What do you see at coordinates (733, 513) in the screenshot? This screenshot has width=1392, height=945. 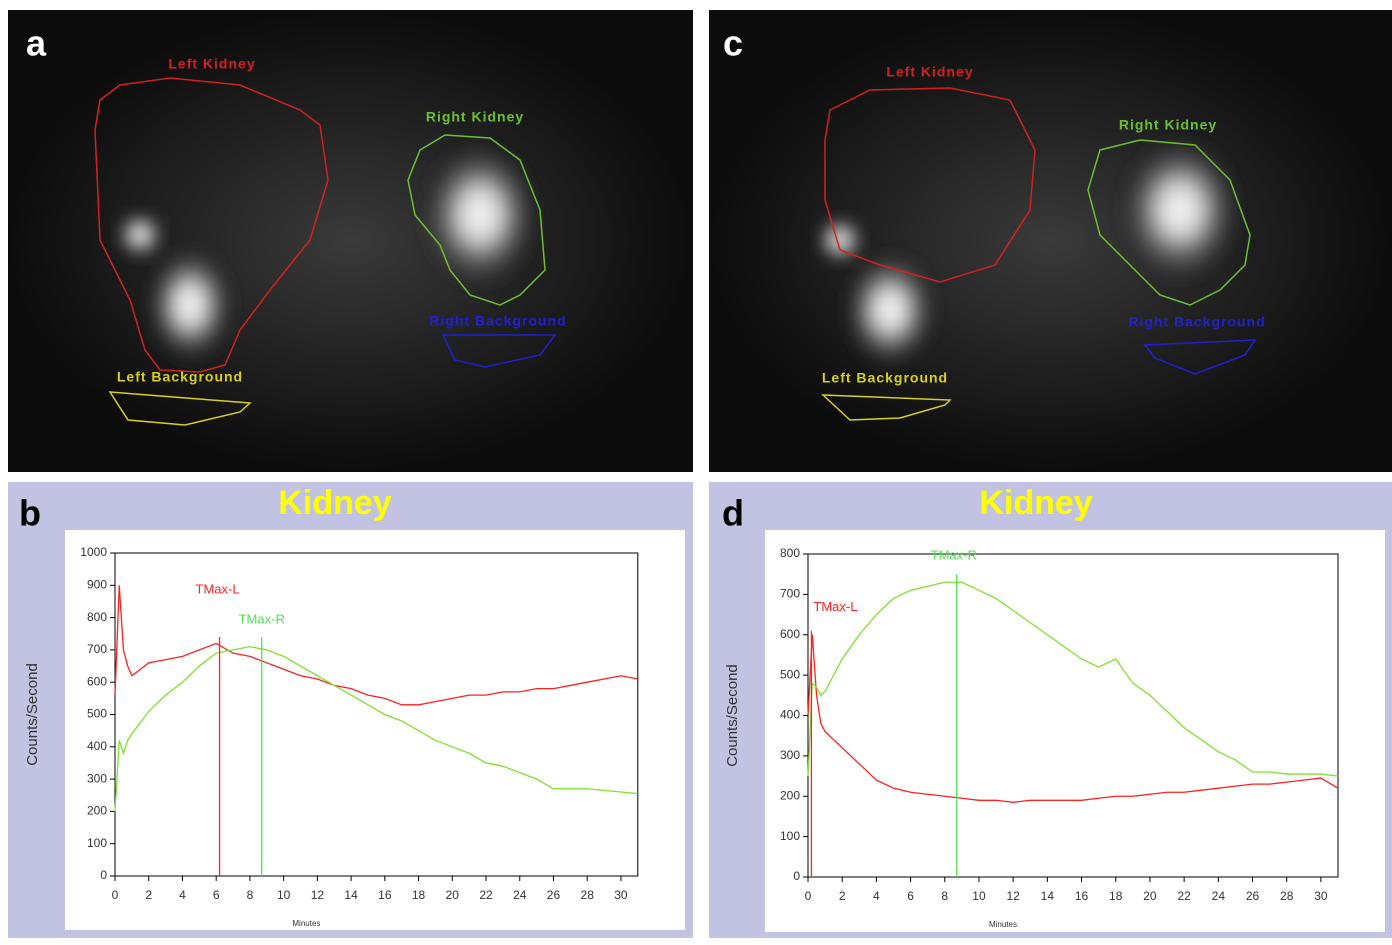 I see `panel-letter: d` at bounding box center [733, 513].